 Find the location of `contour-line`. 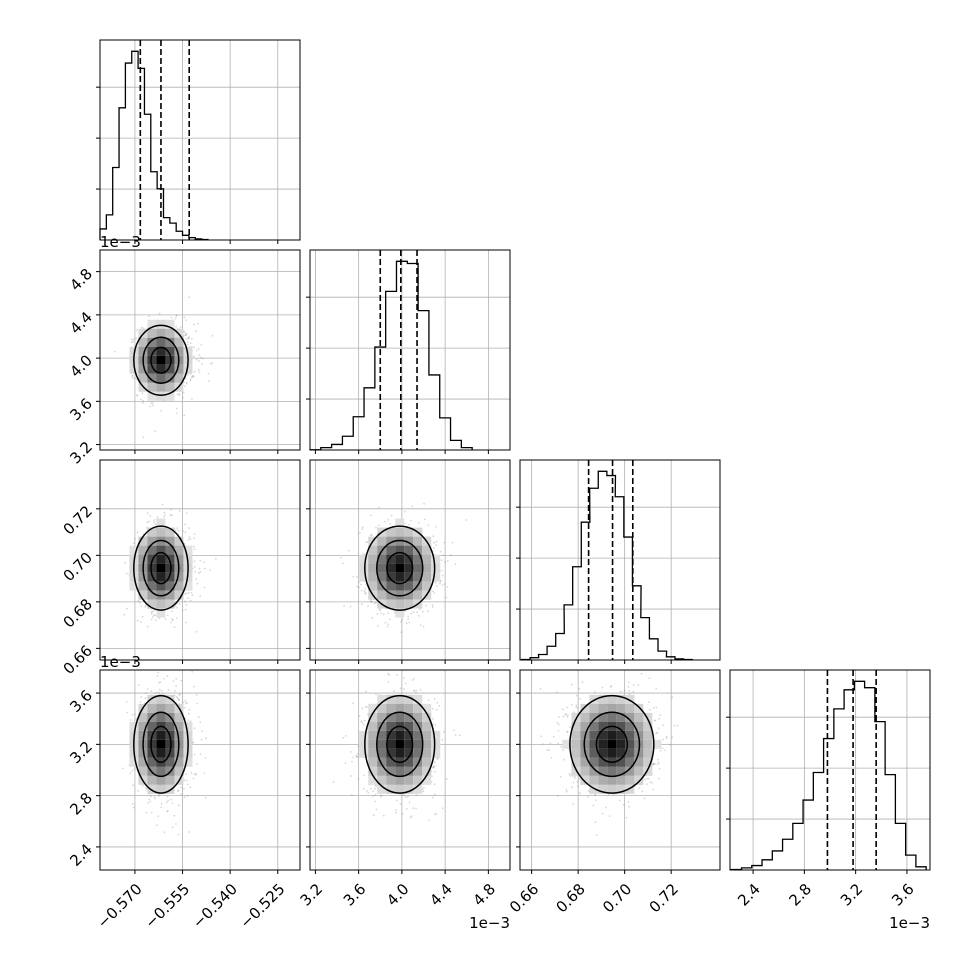

contour-line is located at coordinates (161, 568).